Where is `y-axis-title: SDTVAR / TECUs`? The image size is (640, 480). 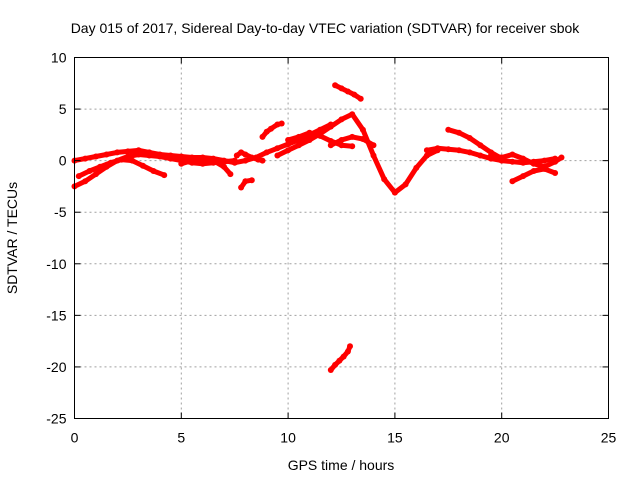
y-axis-title: SDTVAR / TECUs is located at coordinates (12, 238).